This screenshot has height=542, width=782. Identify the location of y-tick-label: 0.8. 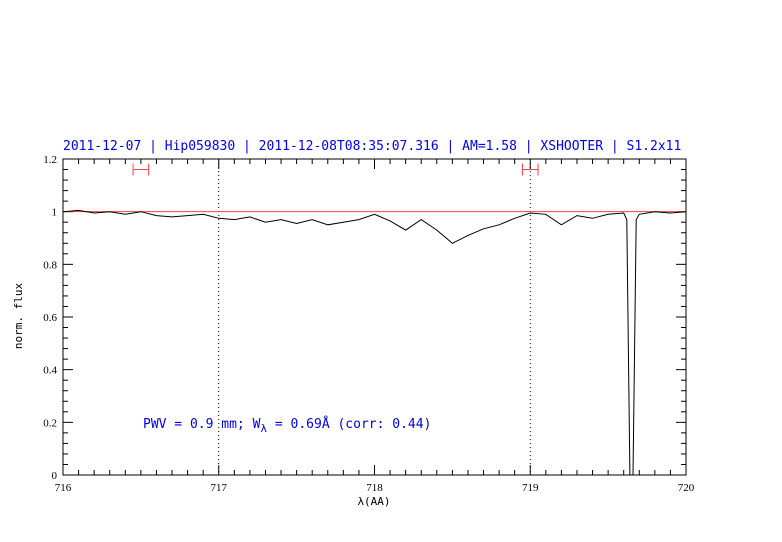
(50, 265).